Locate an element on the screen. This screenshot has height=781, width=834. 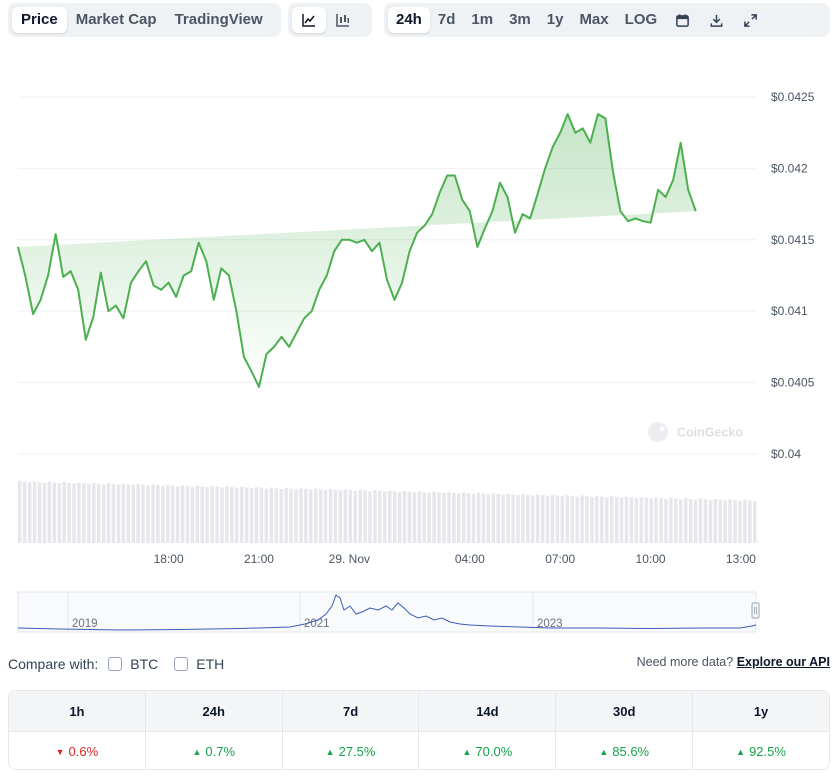
header-1y: 1y is located at coordinates (760, 711).